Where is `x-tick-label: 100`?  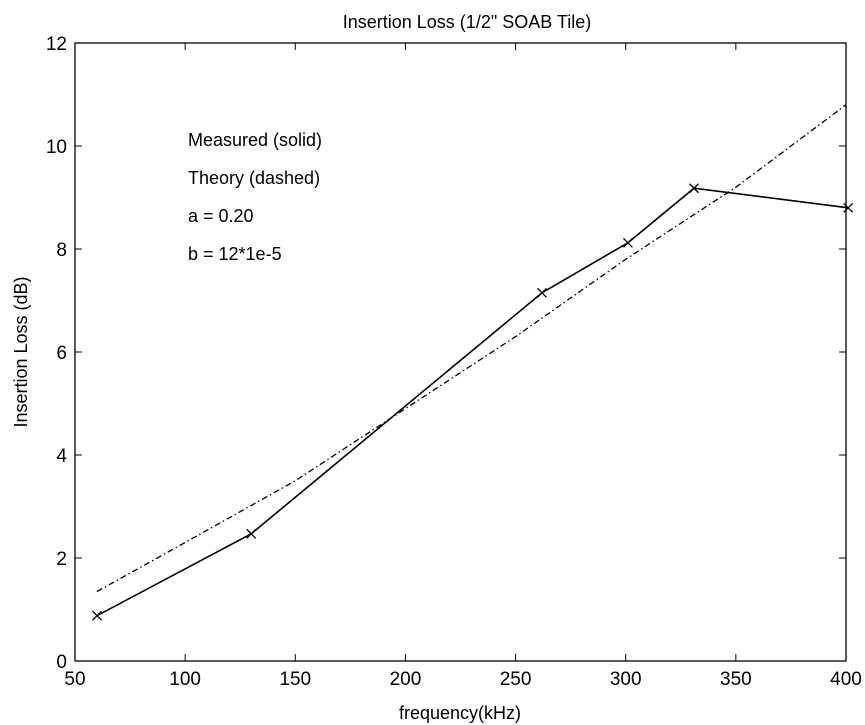 x-tick-label: 100 is located at coordinates (185, 679).